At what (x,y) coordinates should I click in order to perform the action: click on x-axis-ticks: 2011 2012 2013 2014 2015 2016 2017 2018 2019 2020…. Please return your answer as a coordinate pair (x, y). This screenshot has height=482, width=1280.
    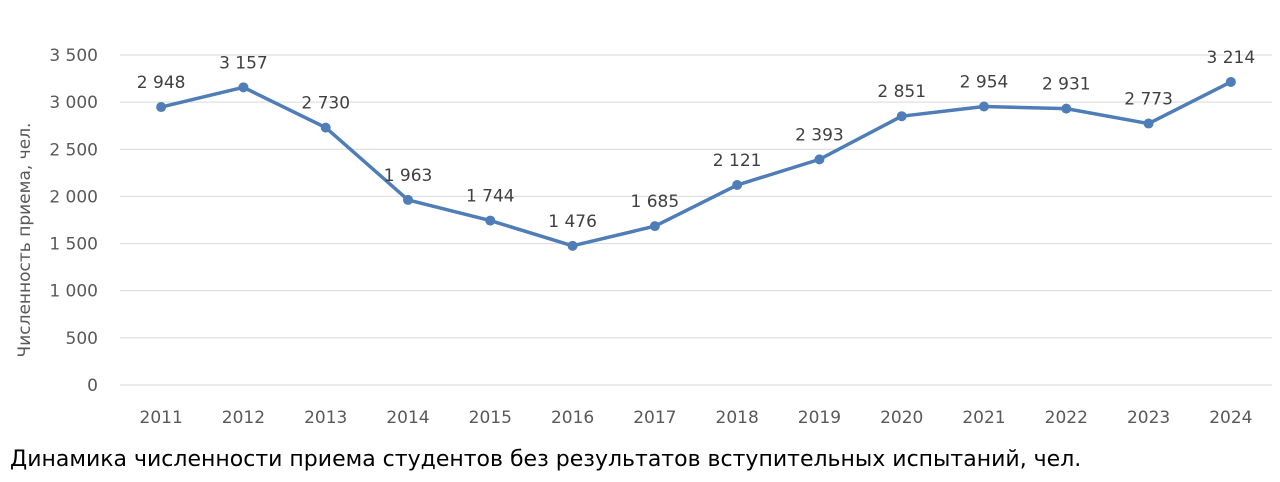
    Looking at the image, I should click on (696, 418).